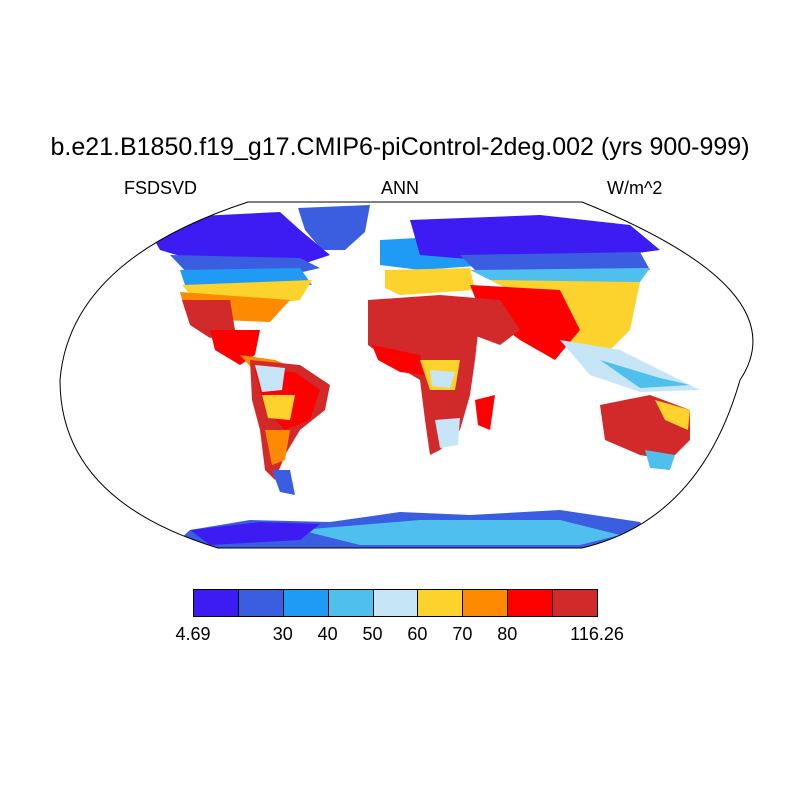  I want to click on colorbar-tick-label: 116.26, so click(597, 634).